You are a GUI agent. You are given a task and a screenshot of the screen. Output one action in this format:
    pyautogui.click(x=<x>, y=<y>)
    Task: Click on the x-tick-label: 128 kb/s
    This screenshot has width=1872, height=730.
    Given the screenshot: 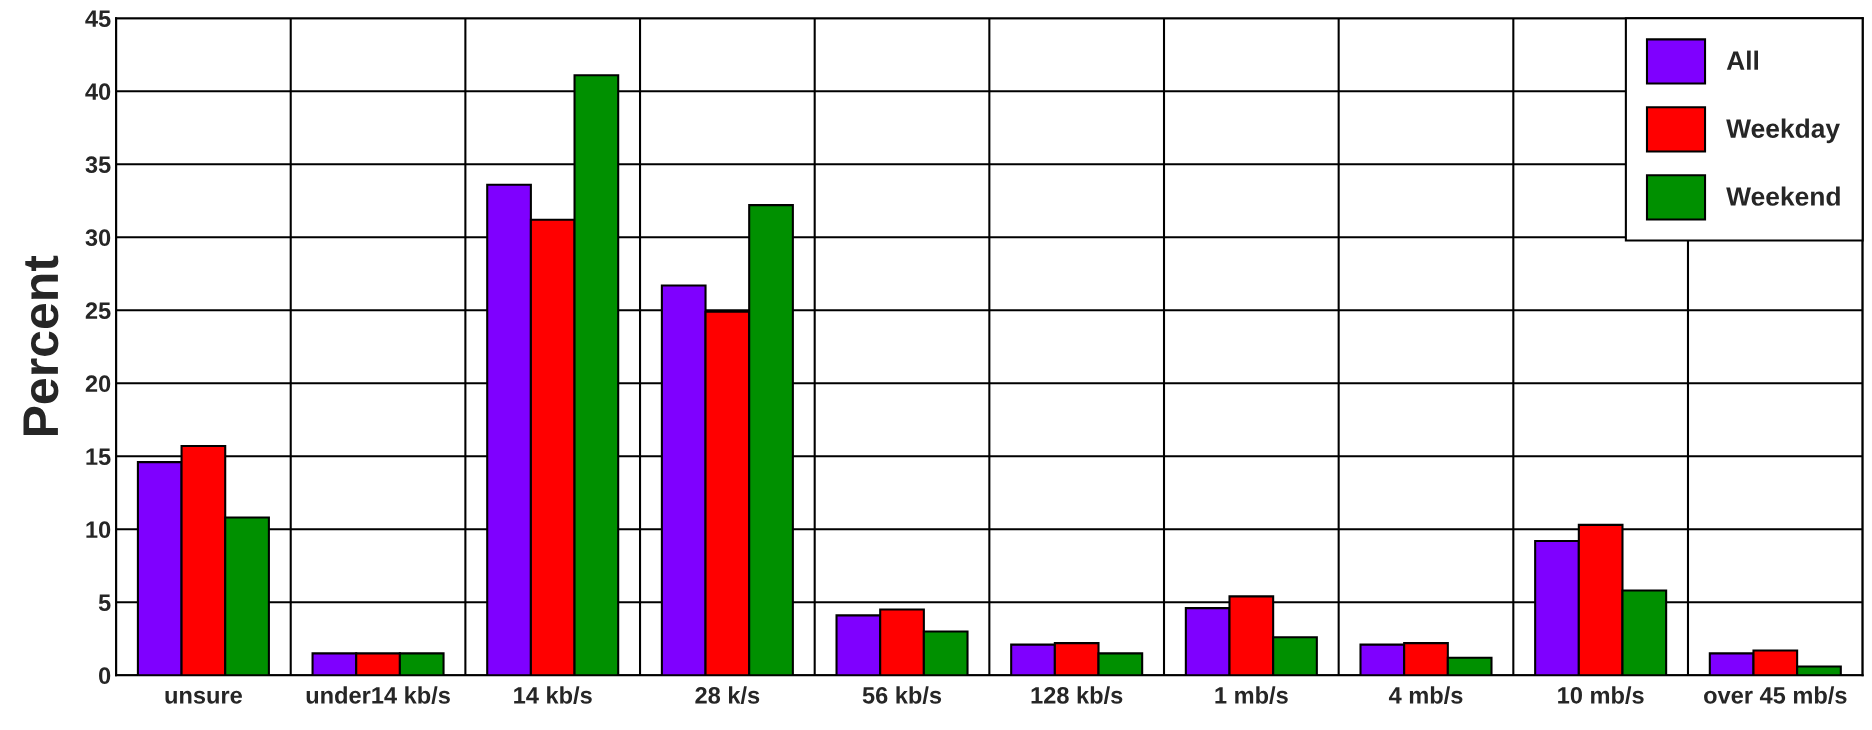 What is the action you would take?
    pyautogui.click(x=1077, y=695)
    